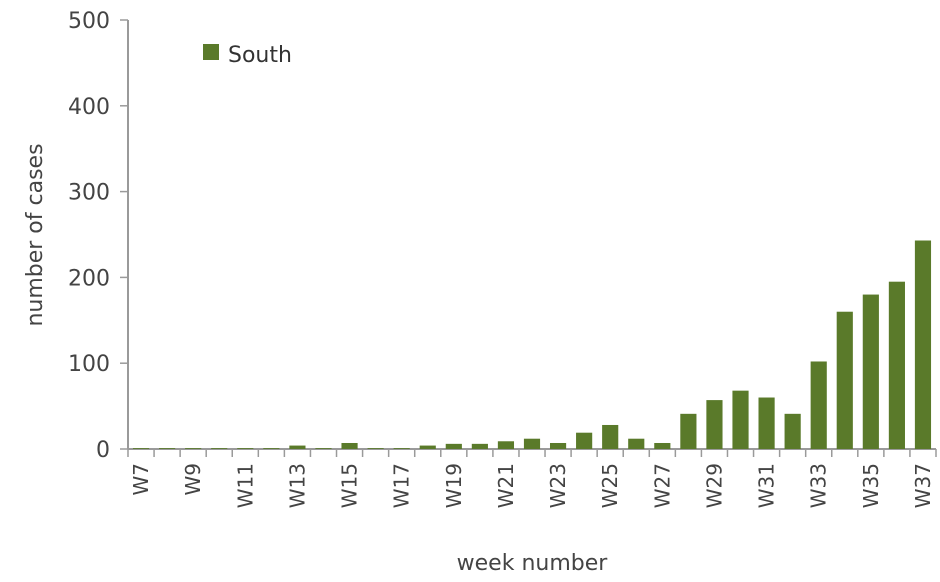 The image size is (940, 582). What do you see at coordinates (923, 485) in the screenshot?
I see `x-tick-label: W37` at bounding box center [923, 485].